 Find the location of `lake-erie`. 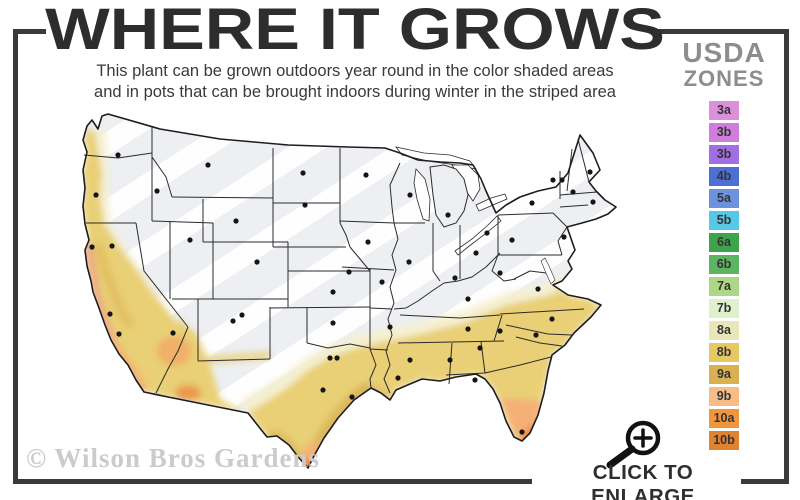

lake-erie is located at coordinates (478, 235).